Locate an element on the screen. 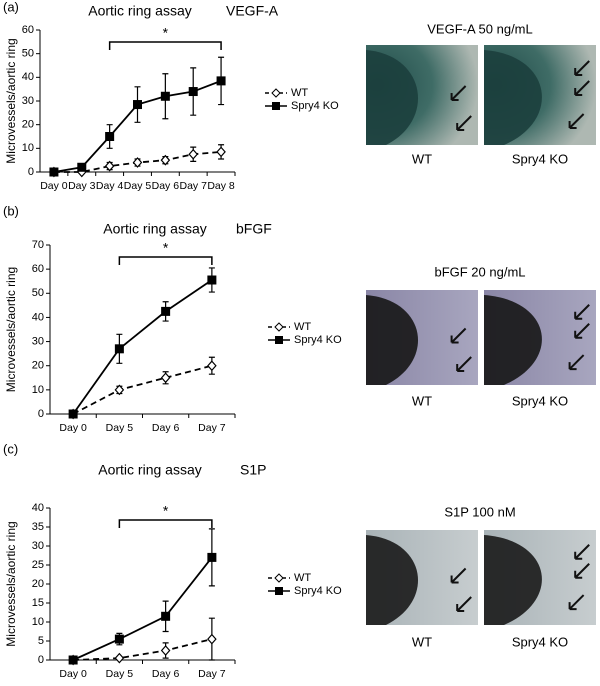 This screenshot has height=686, width=600. photo-title: S1P 100 nM is located at coordinates (479, 511).